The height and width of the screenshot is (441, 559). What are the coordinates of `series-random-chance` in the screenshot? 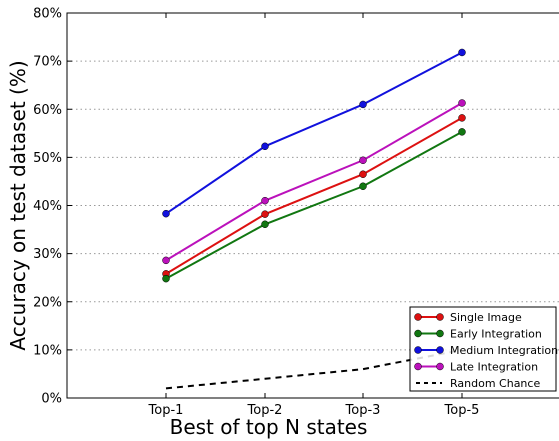 It's located at (314, 369).